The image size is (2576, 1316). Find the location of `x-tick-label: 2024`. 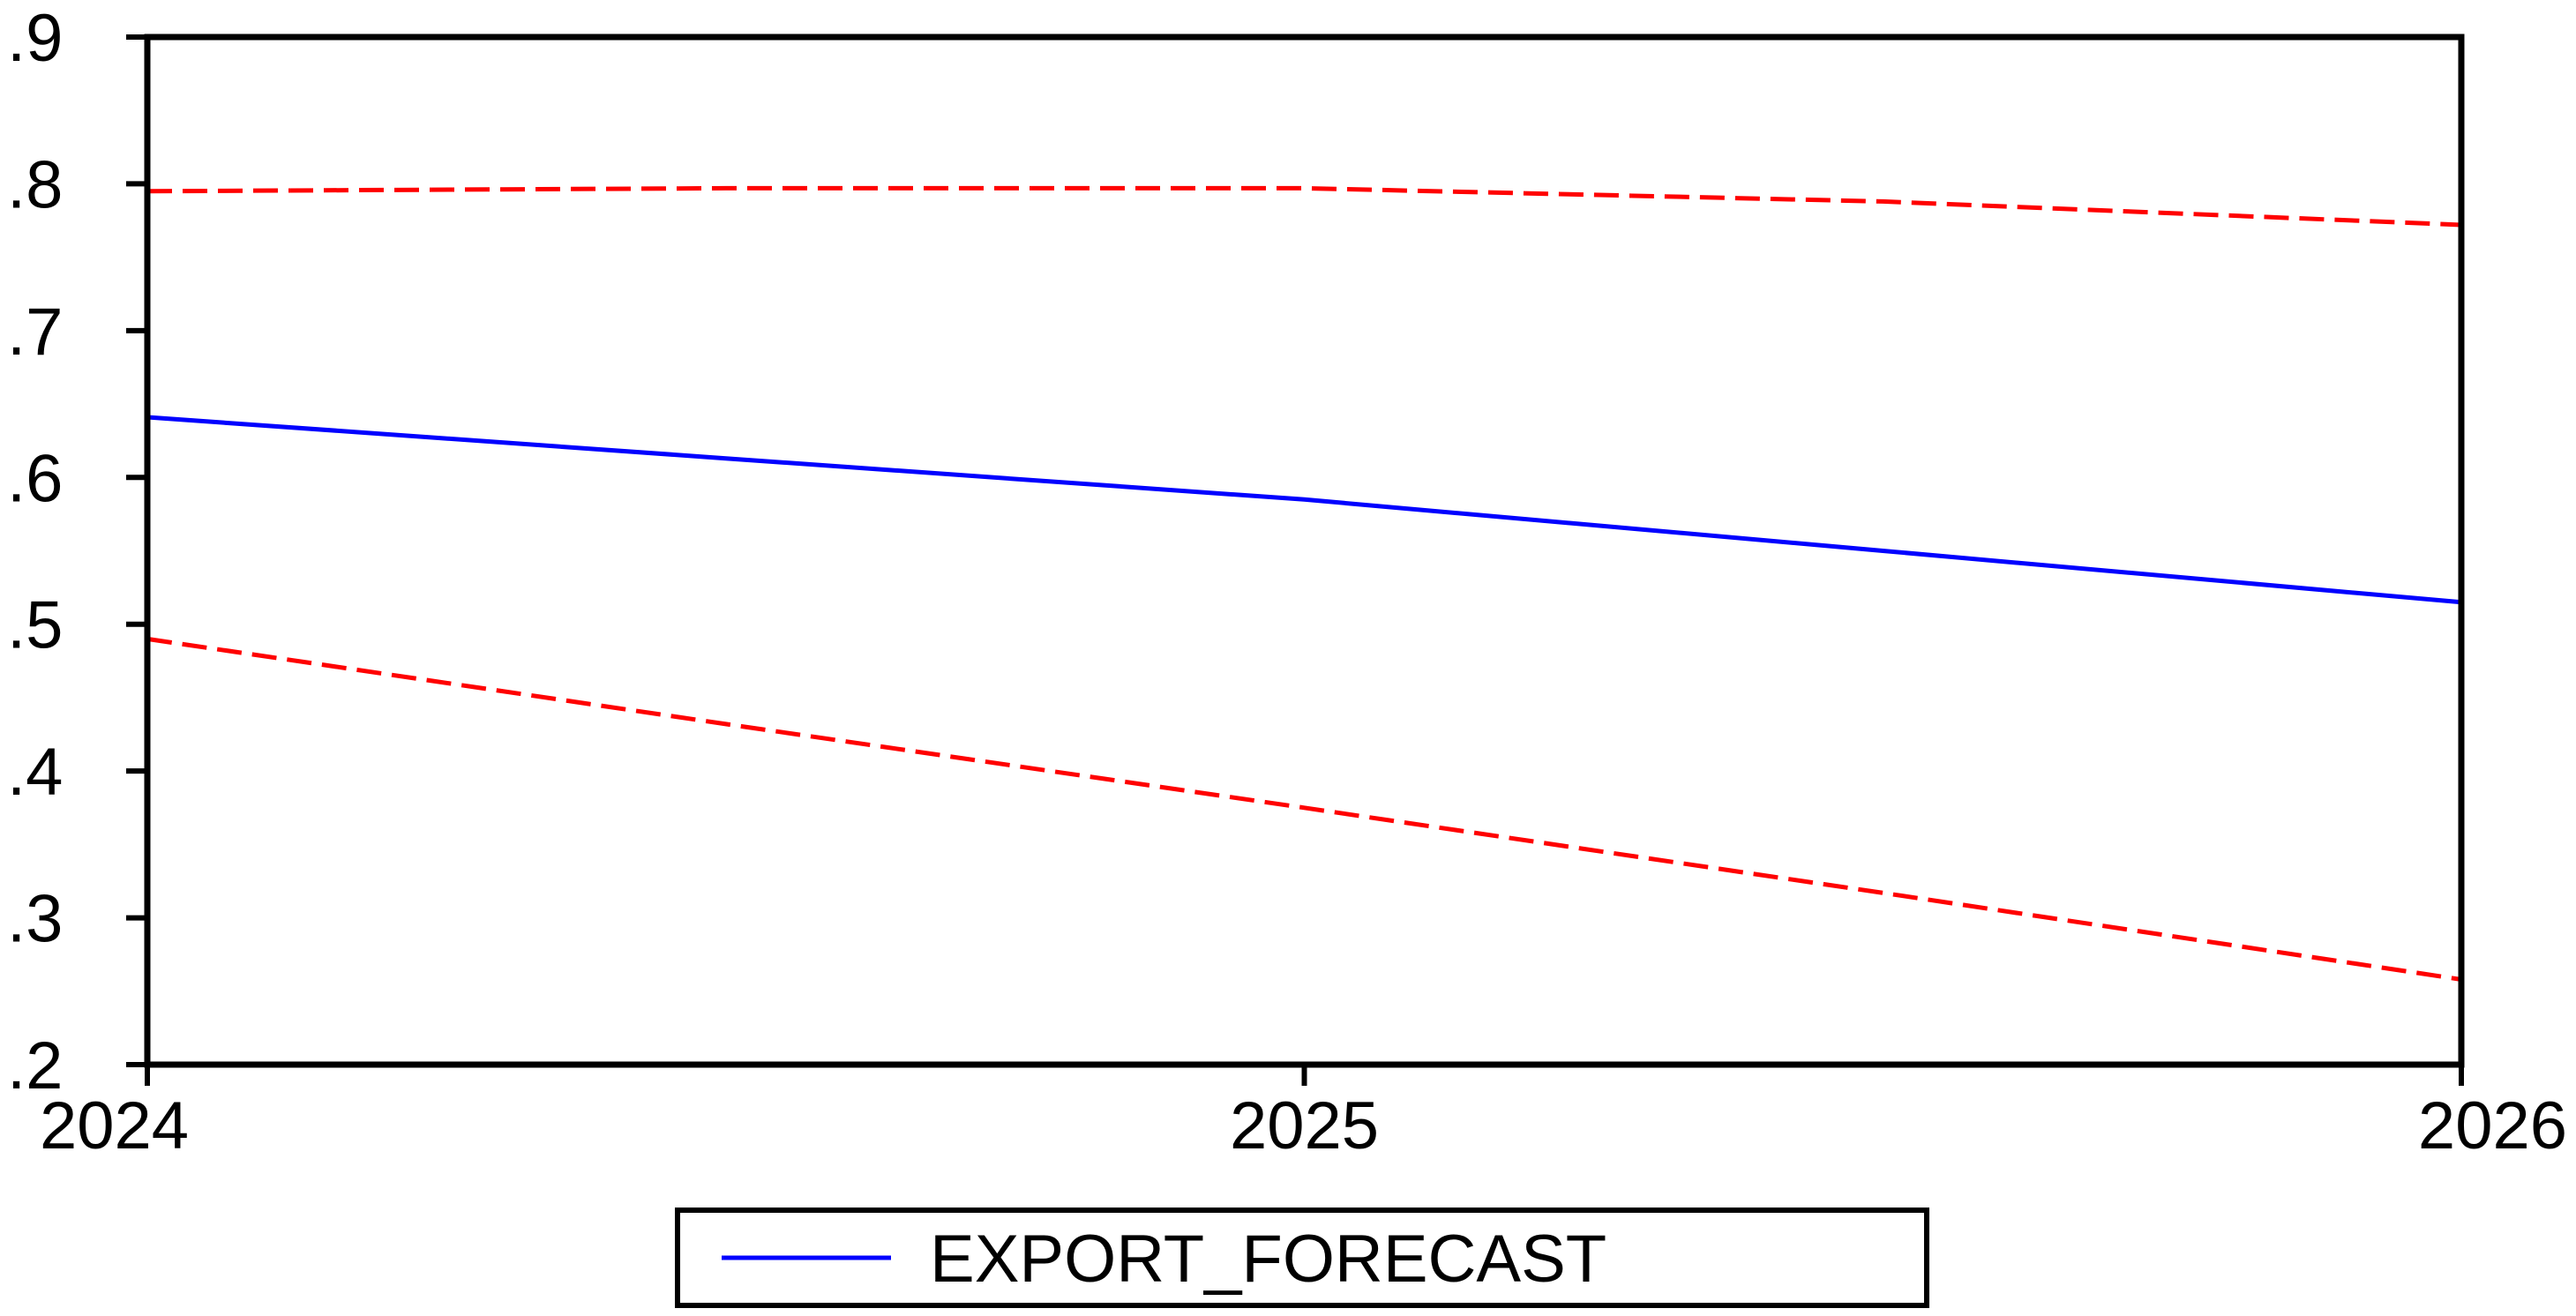

x-tick-label: 2024 is located at coordinates (115, 1125).